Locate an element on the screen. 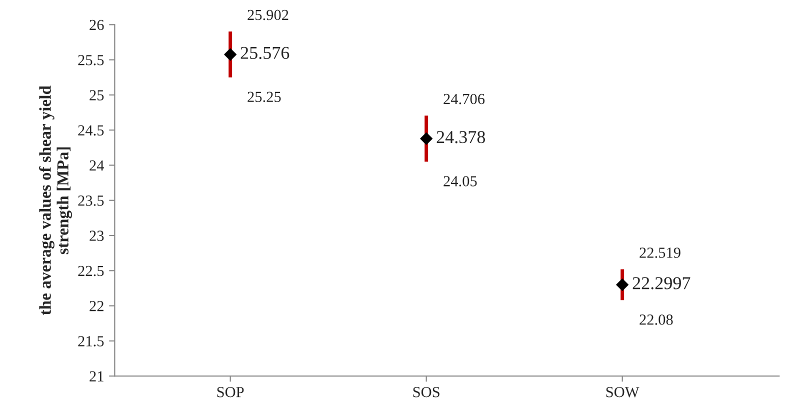 This screenshot has height=411, width=791. y-tick-label: 21 is located at coordinates (97, 376).